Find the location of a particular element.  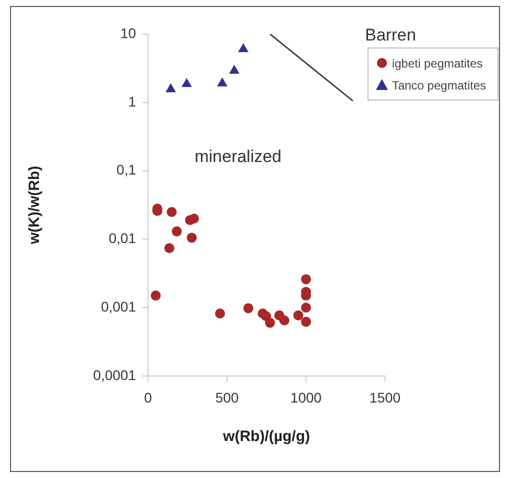

y-tick-label: 0,001 is located at coordinates (118, 306).